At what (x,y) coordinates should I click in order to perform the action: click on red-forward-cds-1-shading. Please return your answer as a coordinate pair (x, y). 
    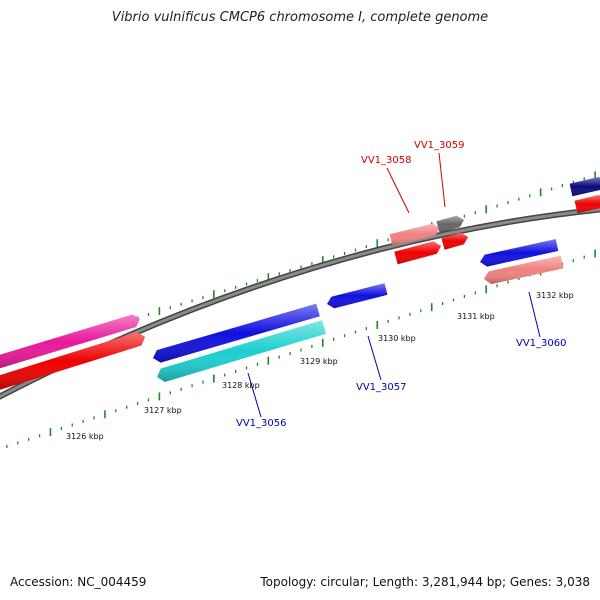
    Looking at the image, I should click on (72, 361).